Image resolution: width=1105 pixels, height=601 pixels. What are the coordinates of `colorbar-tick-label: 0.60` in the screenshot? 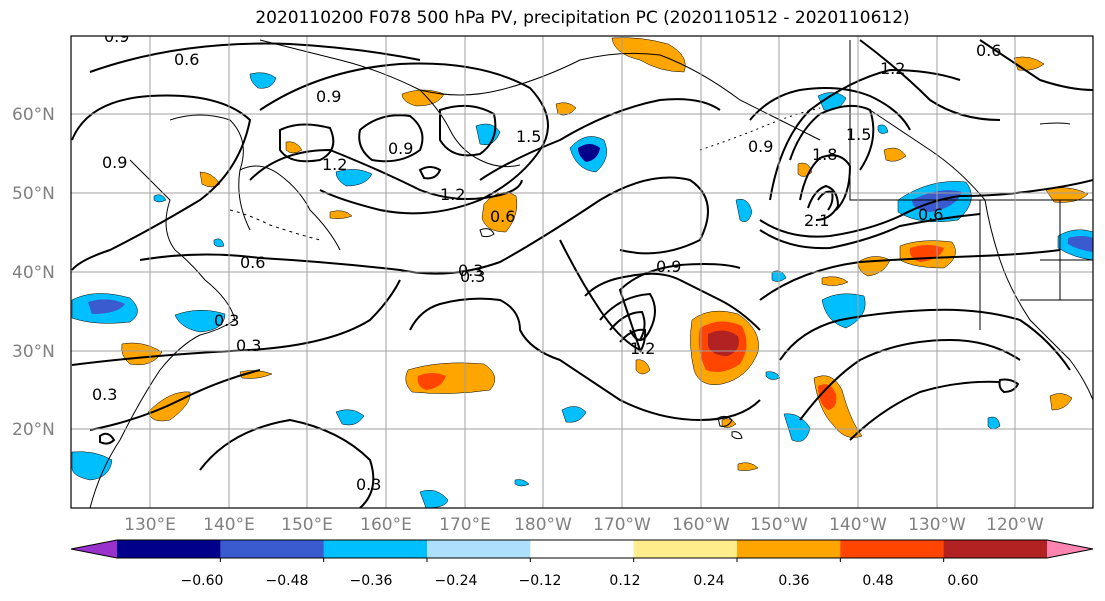 It's located at (962, 581).